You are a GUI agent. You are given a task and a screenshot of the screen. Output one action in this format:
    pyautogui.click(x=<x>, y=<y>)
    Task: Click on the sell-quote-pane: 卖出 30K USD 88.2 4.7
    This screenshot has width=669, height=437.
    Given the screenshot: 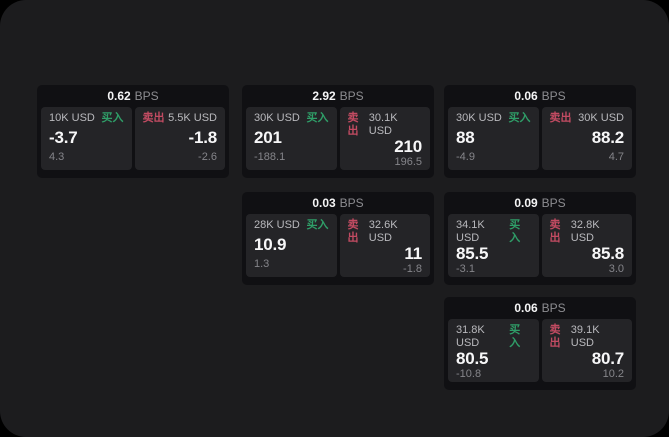 What is the action you would take?
    pyautogui.click(x=586, y=138)
    